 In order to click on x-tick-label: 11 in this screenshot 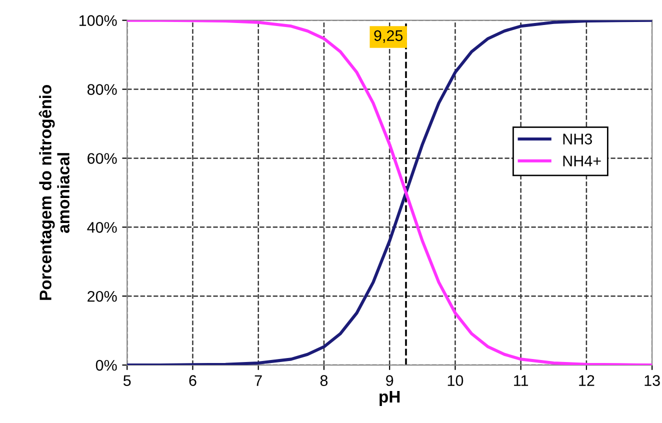, I will do `click(521, 380)`.